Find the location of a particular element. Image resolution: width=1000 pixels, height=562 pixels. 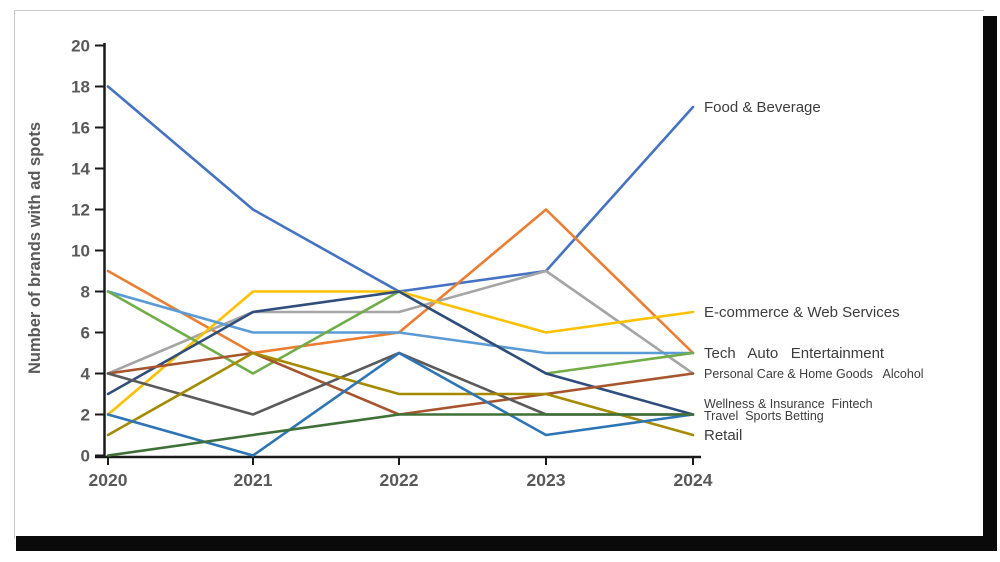

x-tick-label: 2022 is located at coordinates (399, 480).